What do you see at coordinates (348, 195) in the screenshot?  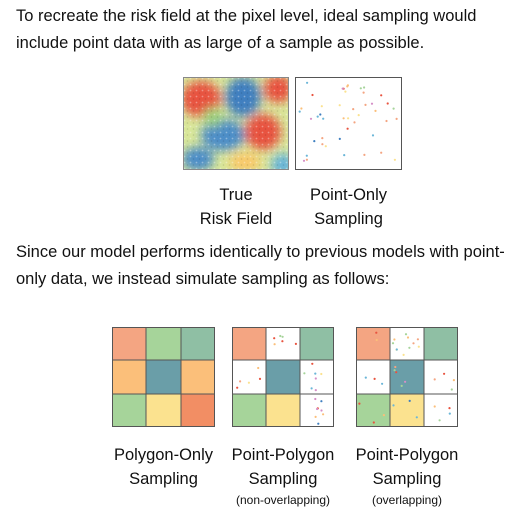 I see `point-only-sampling-label-1: Point-Only` at bounding box center [348, 195].